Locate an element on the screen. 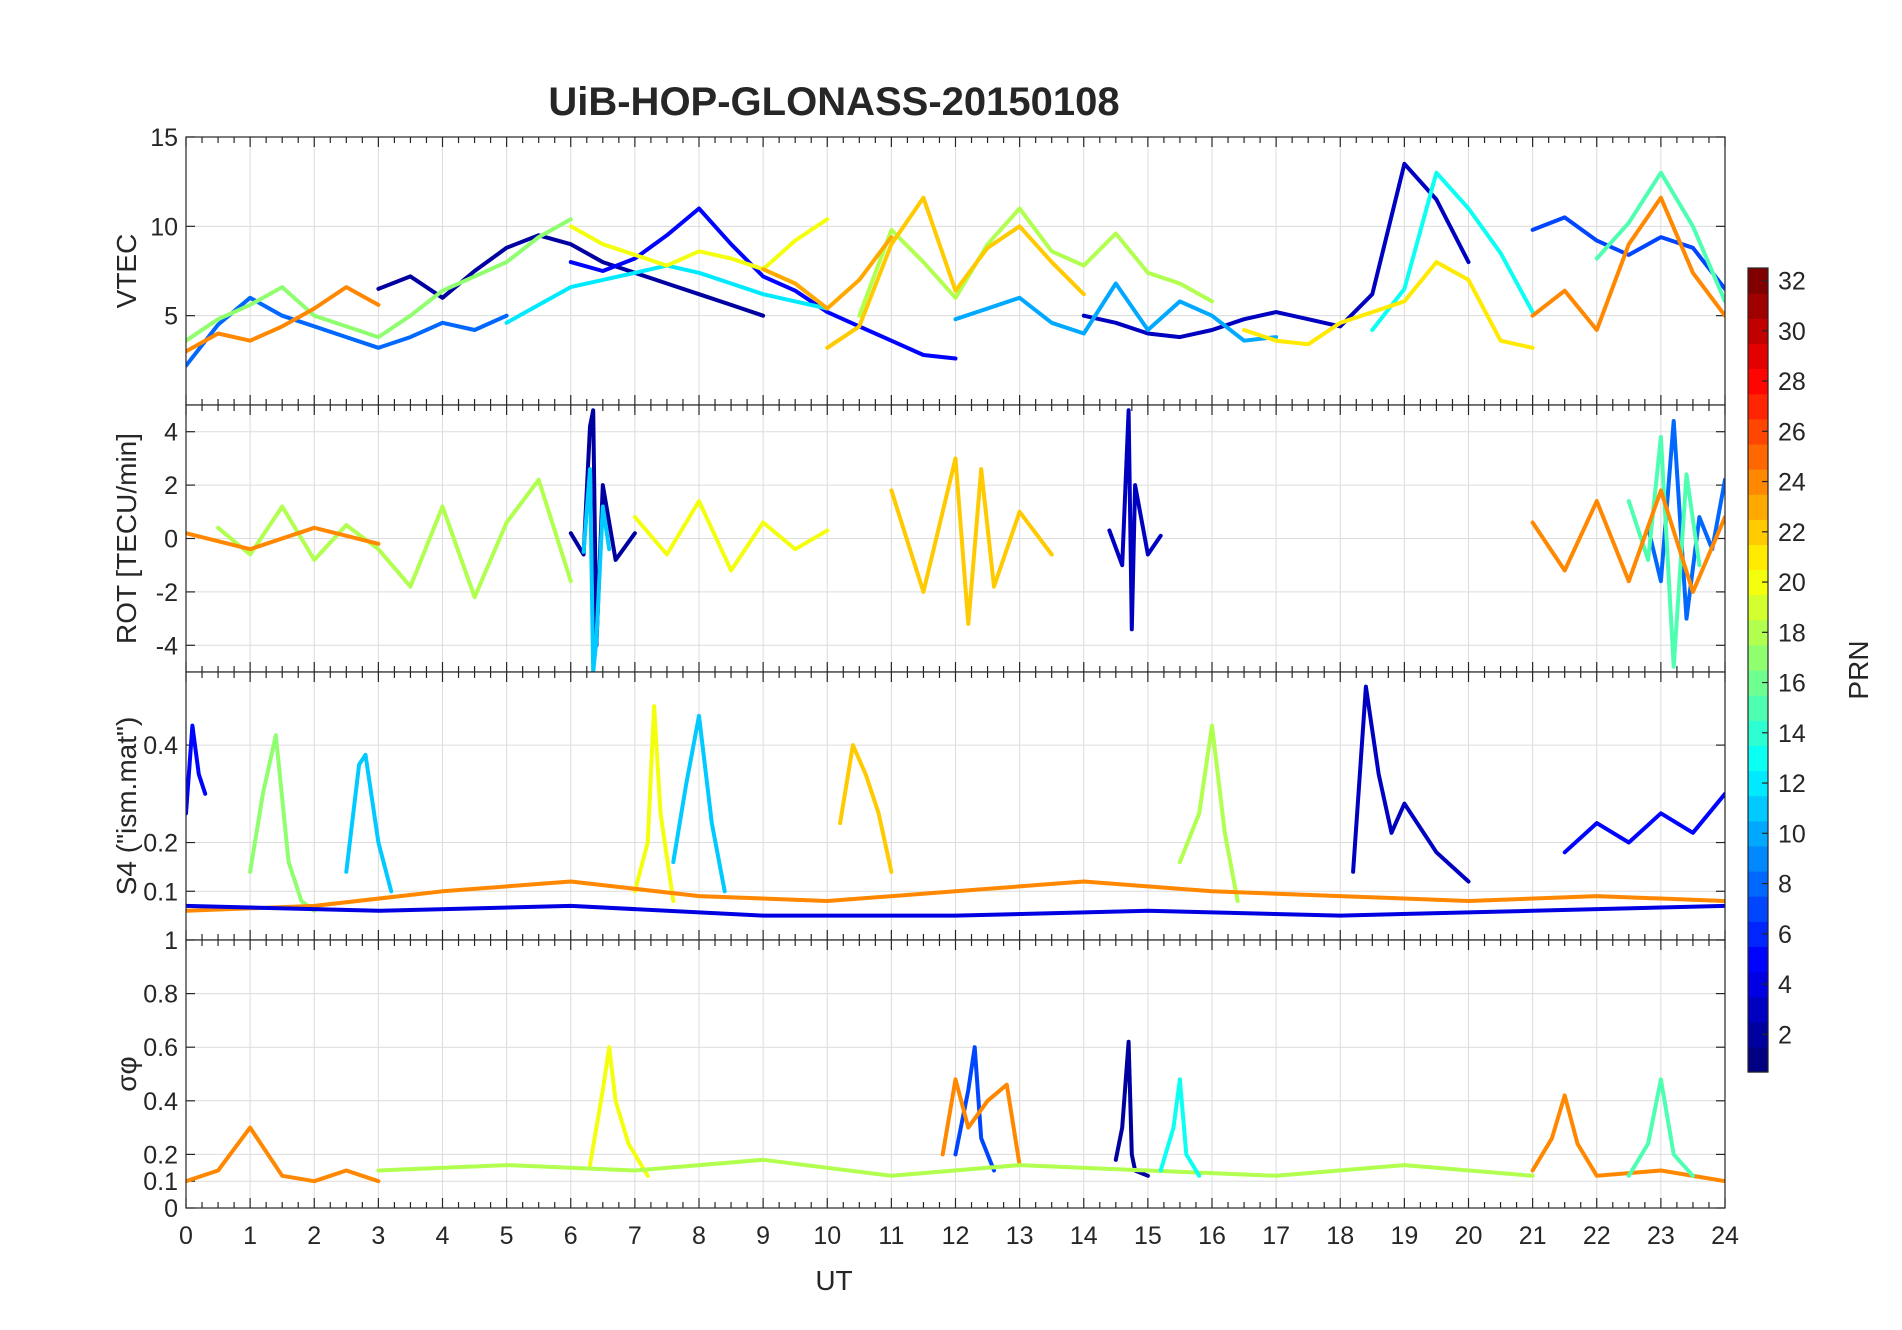  y-axis-label: σφ is located at coordinates (126, 1073).